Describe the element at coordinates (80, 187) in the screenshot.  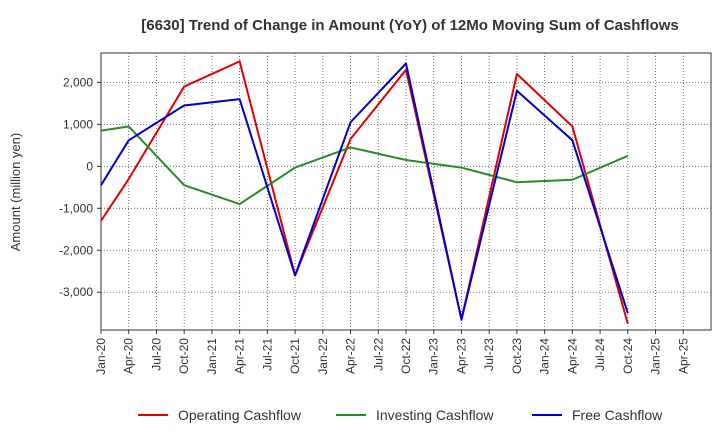
I see `y-ticks: 2,000 1,000 0 -1,000 -2,000 -3,000` at that location.